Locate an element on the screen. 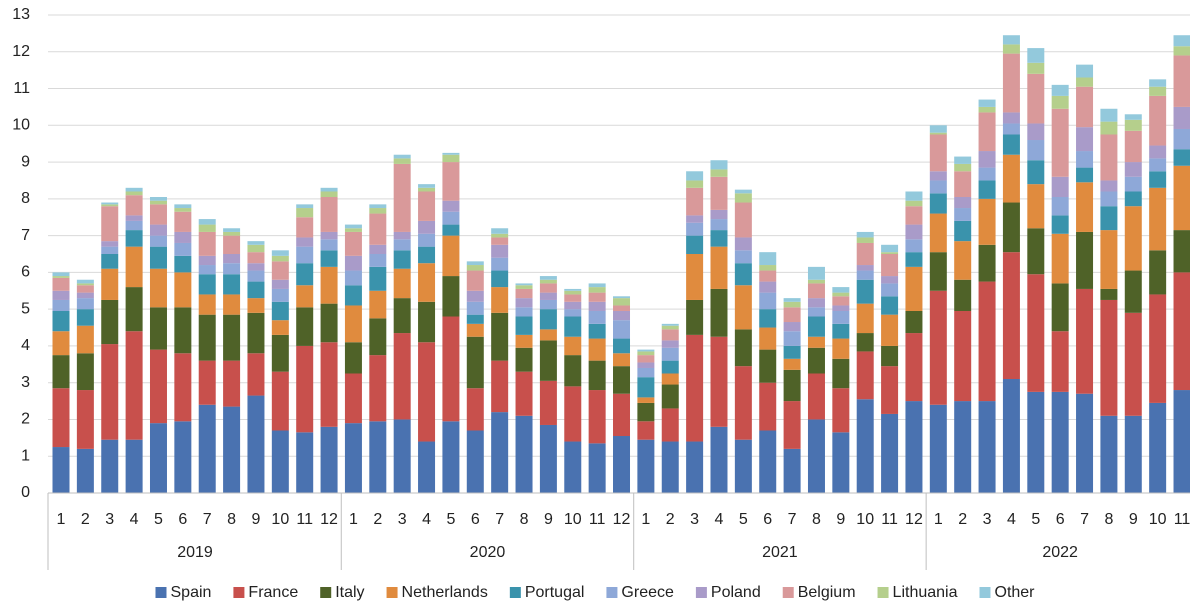 The image size is (1190, 603). x-tick-label: 2 is located at coordinates (85, 519).